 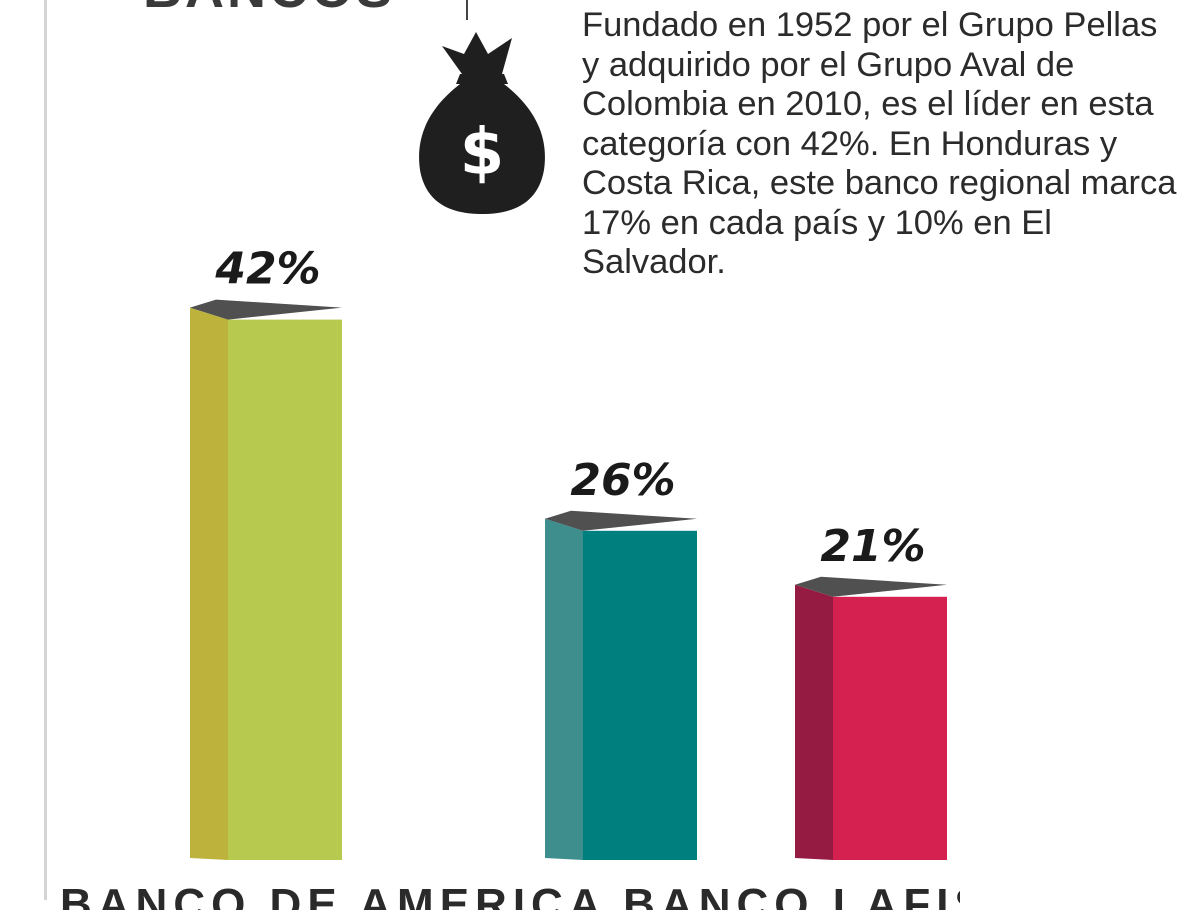 What do you see at coordinates (482, 153) in the screenshot?
I see `dollar-symbol: $` at bounding box center [482, 153].